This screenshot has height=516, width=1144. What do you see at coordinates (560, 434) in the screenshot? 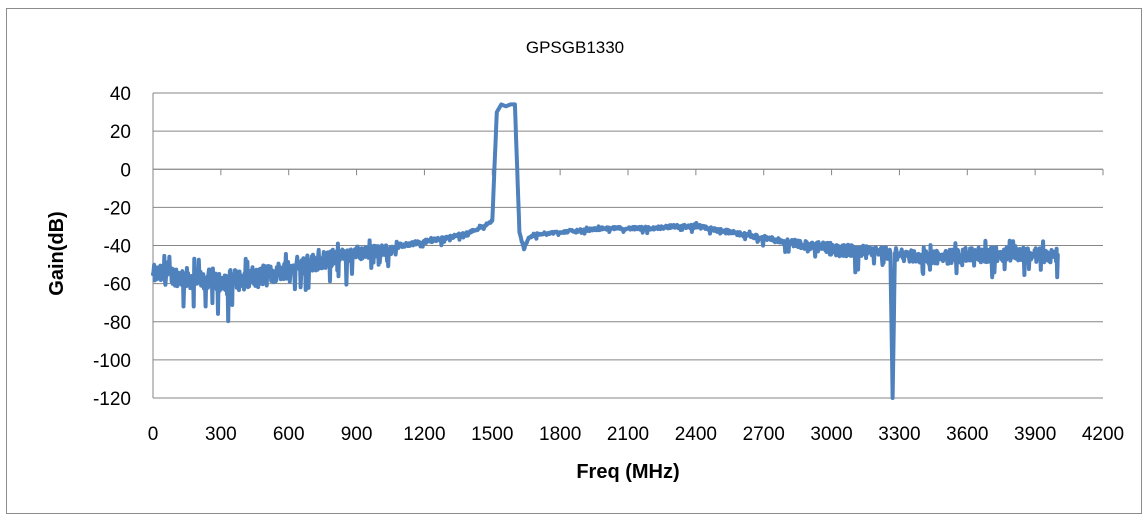
I see `x-tick-label: 1800` at bounding box center [560, 434].